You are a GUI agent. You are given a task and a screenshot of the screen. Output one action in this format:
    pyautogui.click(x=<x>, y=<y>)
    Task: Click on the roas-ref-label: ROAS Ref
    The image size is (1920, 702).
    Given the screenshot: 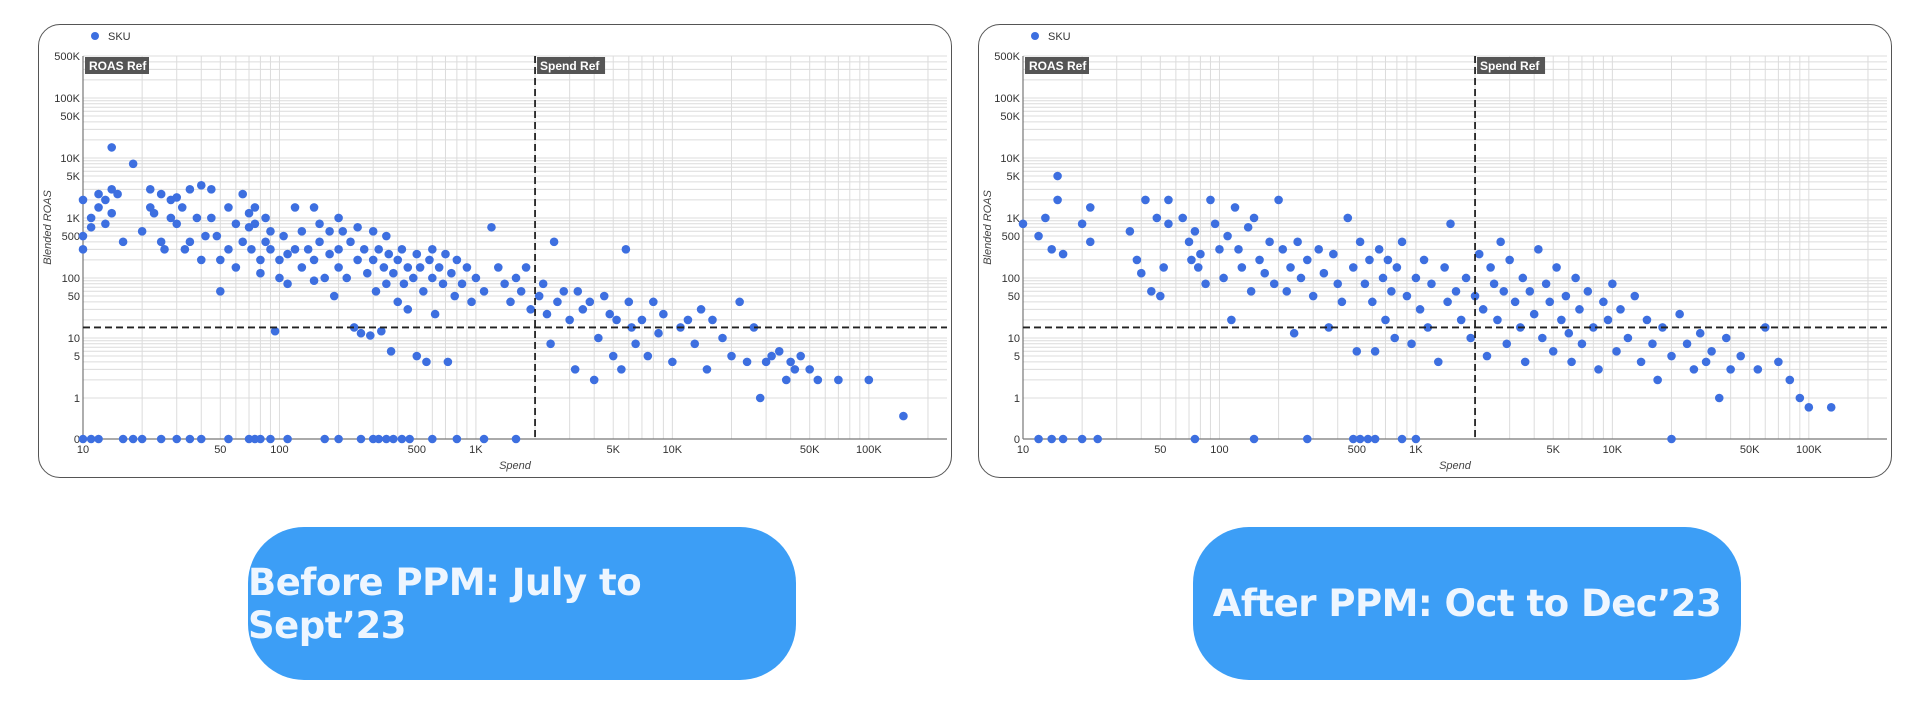 What is the action you would take?
    pyautogui.click(x=1058, y=66)
    